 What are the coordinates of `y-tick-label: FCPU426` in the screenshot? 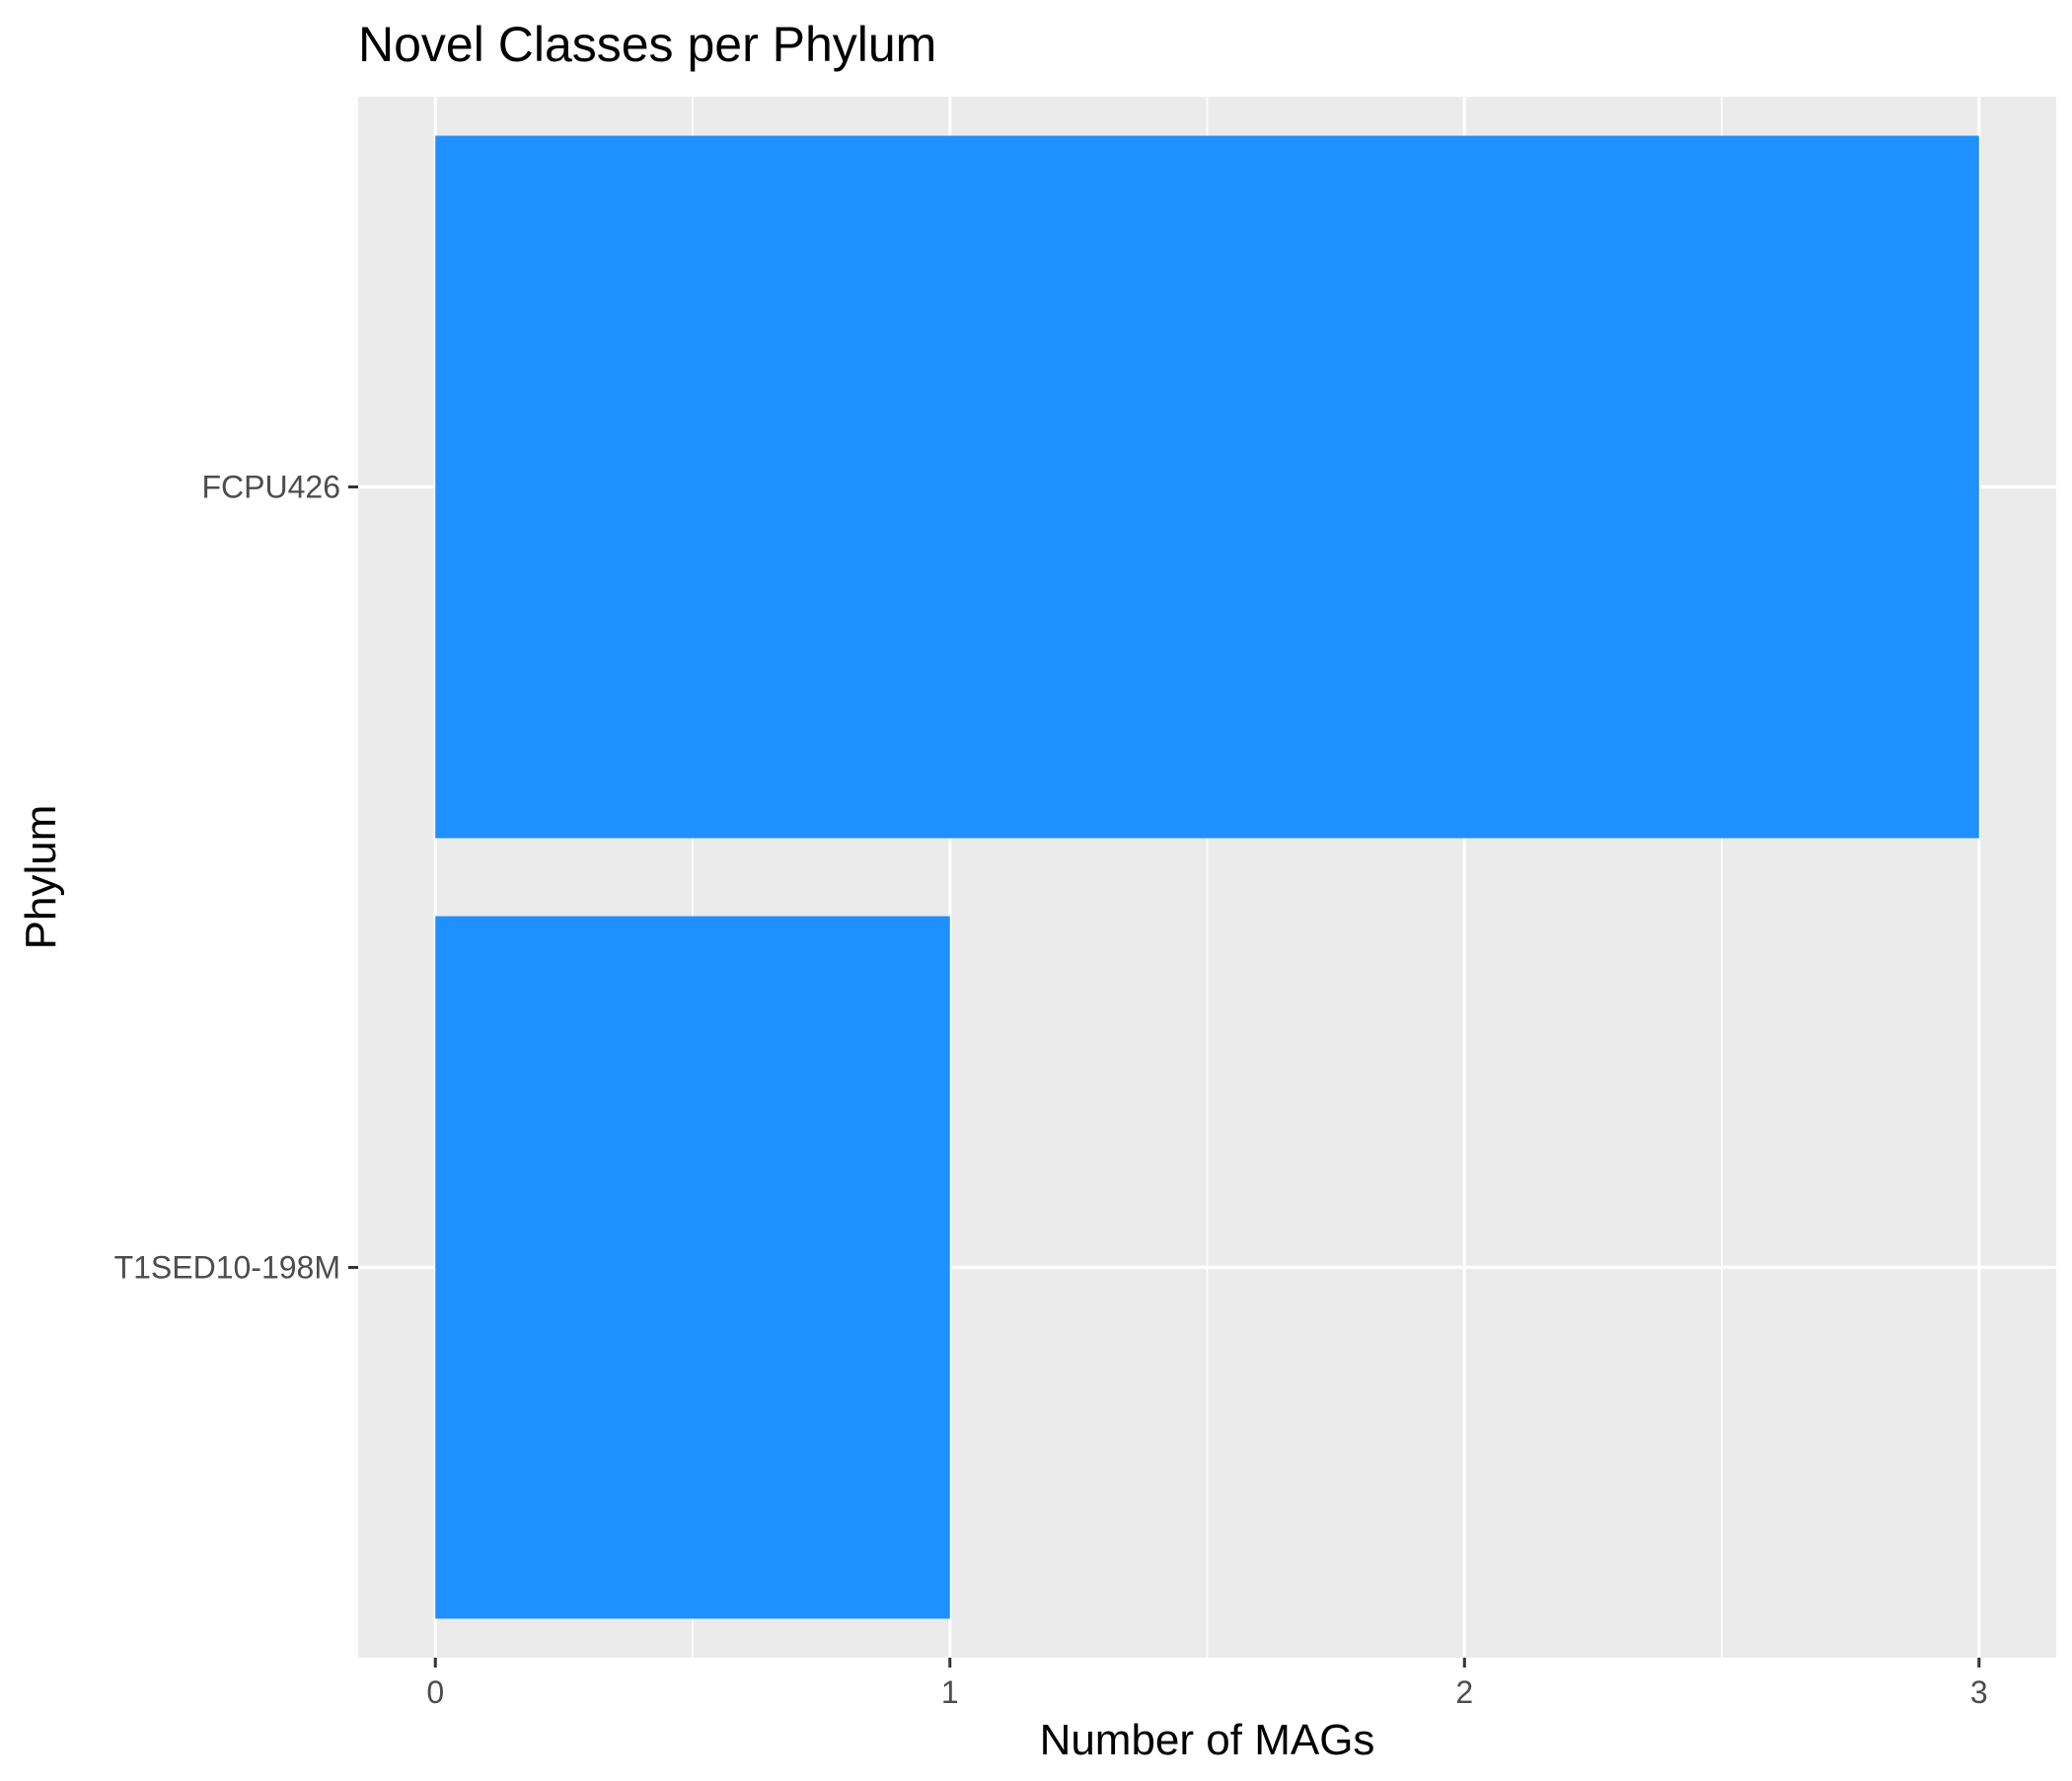 It's located at (272, 487).